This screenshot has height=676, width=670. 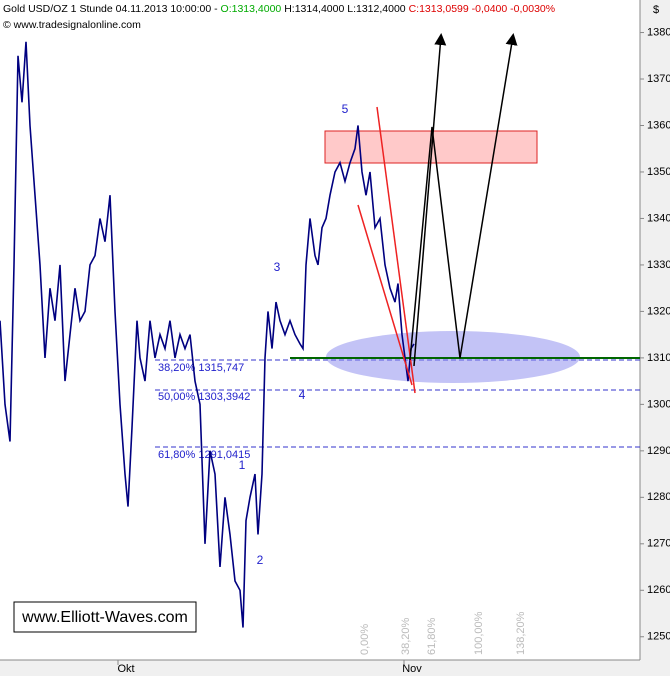 I want to click on y-tick-label: 1280, so click(x=658, y=497).